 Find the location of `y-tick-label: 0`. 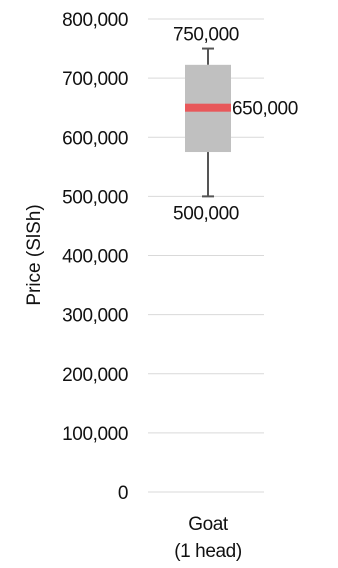

y-tick-label: 0 is located at coordinates (123, 493).